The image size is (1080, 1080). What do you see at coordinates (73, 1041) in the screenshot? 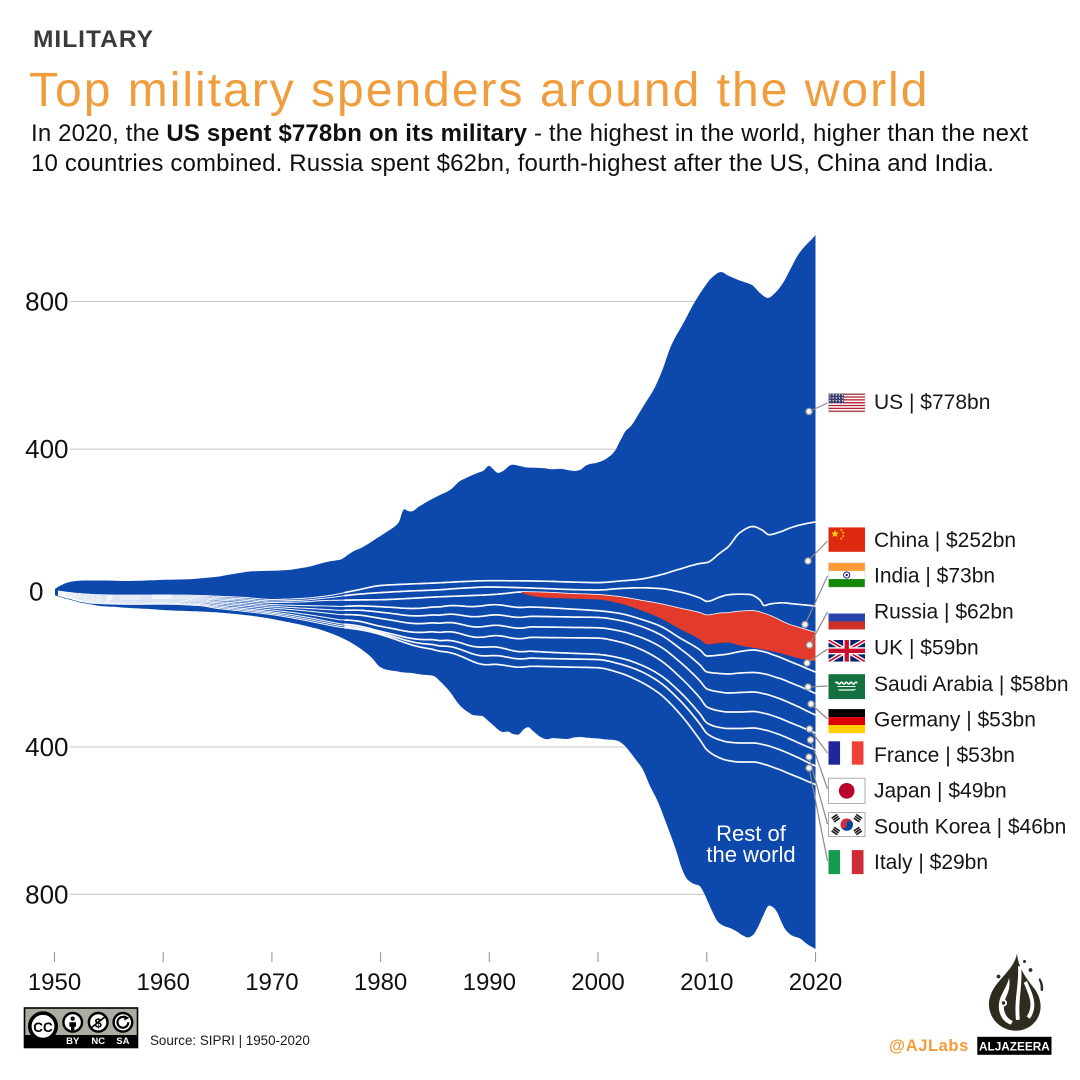
I see `svg-text: BY` at bounding box center [73, 1041].